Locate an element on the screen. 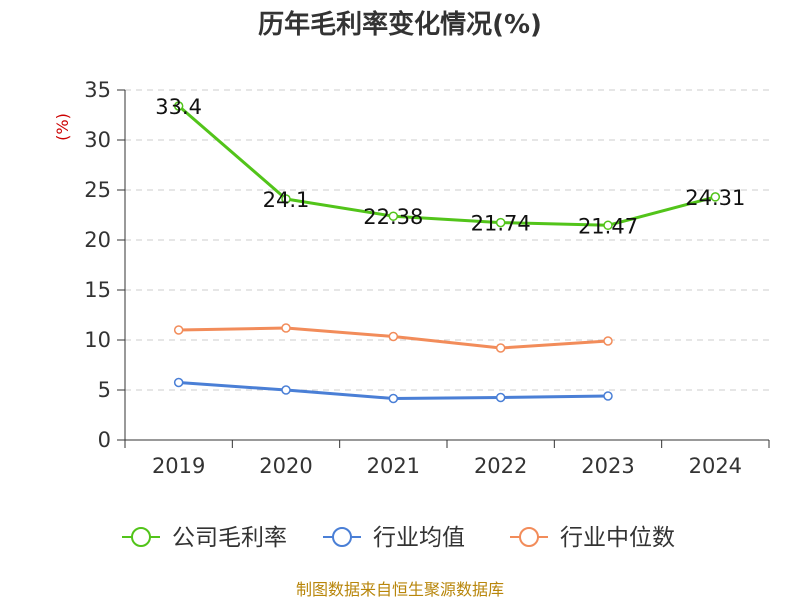  y-axis-label: (%) is located at coordinates (62, 127).